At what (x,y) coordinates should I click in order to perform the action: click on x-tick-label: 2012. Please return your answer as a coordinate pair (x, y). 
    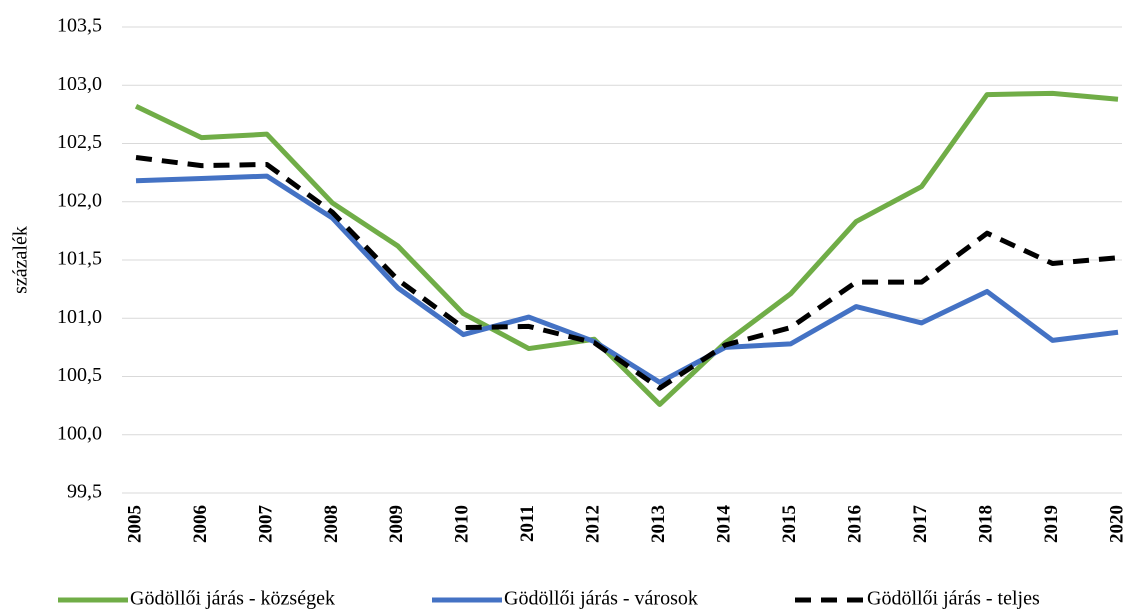
    Looking at the image, I should click on (593, 524).